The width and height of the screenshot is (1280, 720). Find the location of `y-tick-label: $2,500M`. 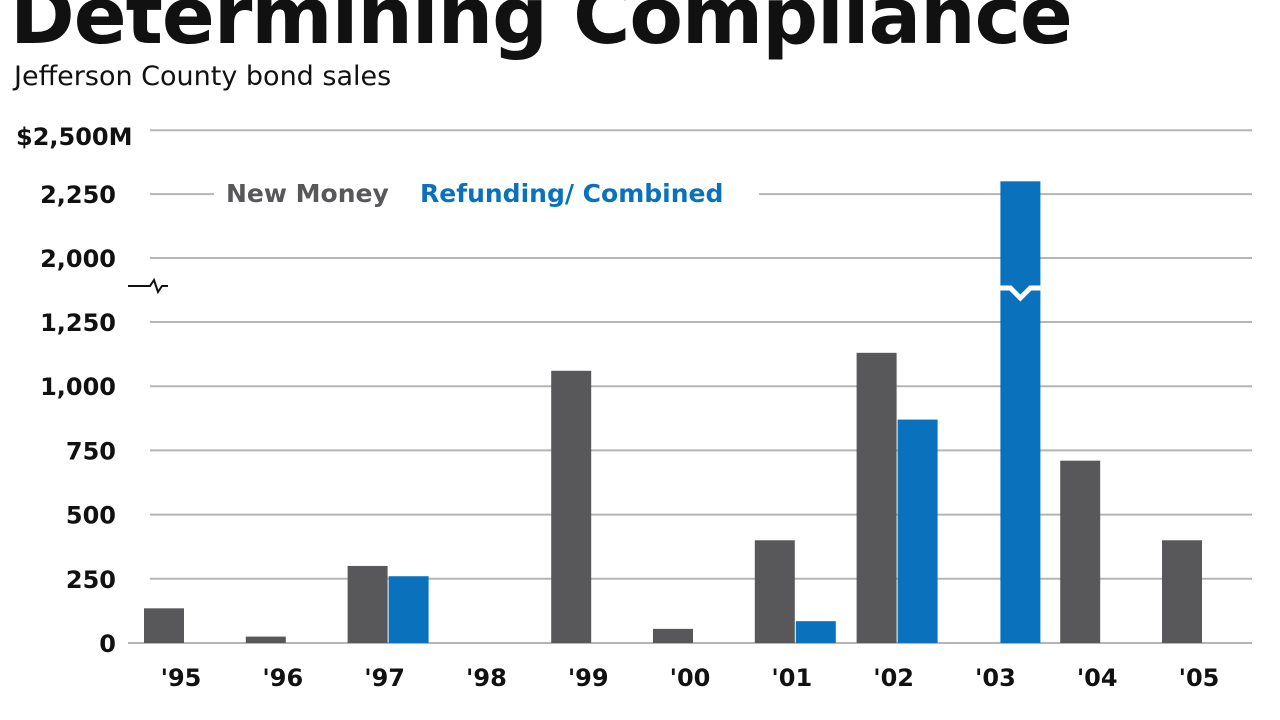

y-tick-label: $2,500M is located at coordinates (74, 137).